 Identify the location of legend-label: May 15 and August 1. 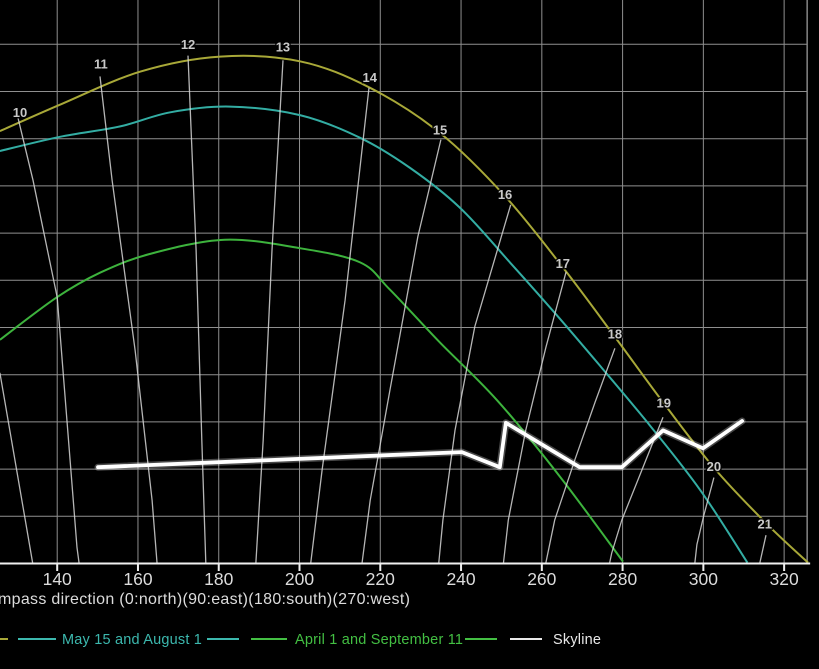
(132, 640).